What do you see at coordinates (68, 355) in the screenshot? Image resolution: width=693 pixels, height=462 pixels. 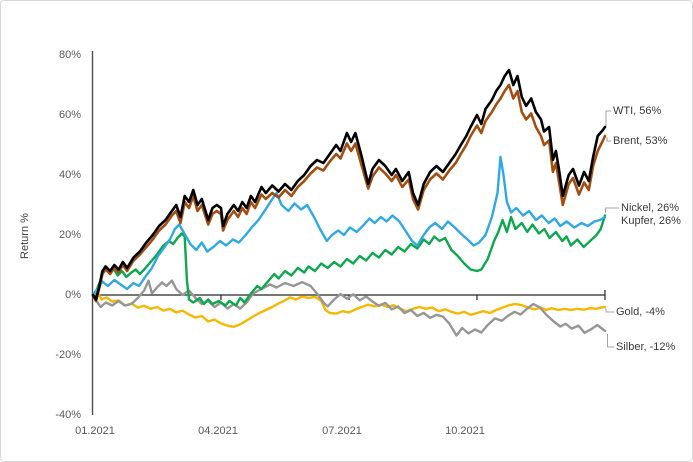 I see `y-tick-label-n20: -20%` at bounding box center [68, 355].